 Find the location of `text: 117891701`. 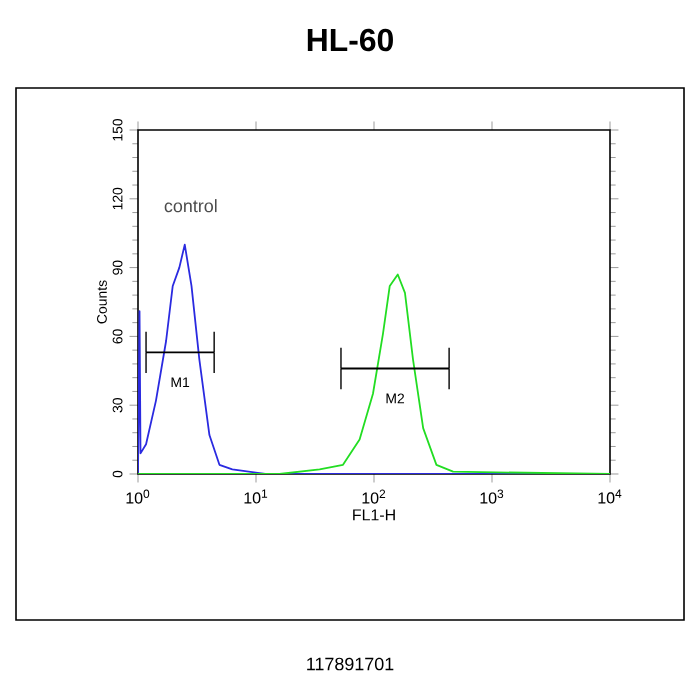

text: 117891701 is located at coordinates (350, 664).